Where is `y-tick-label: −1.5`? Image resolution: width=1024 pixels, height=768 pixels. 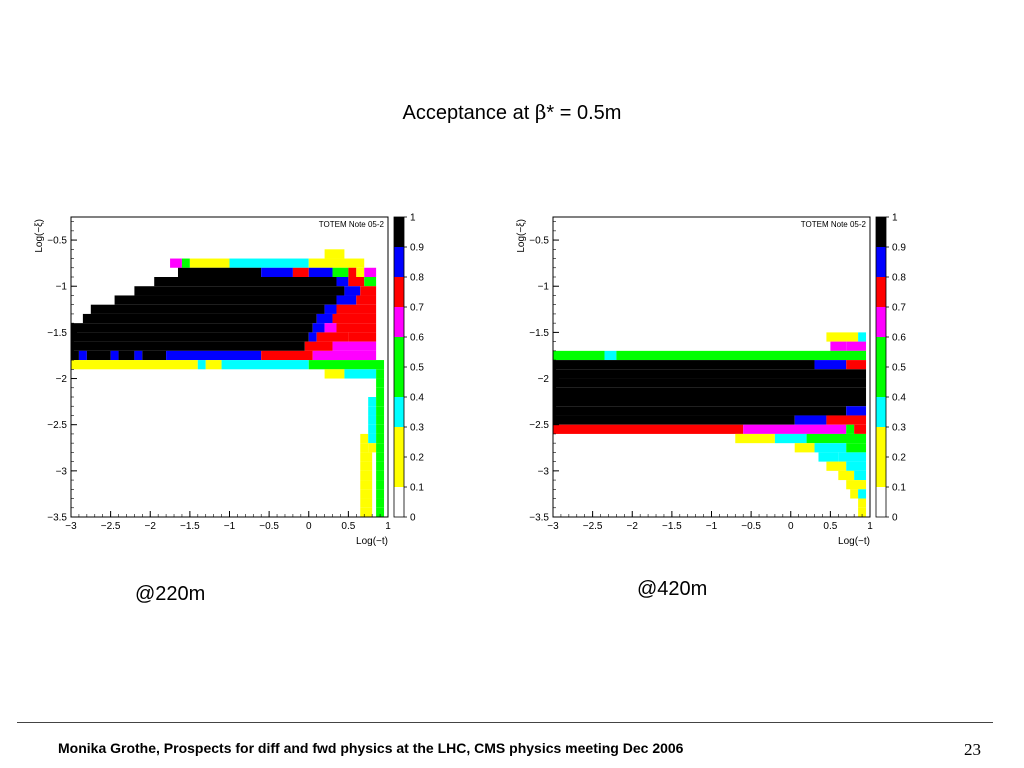
y-tick-label: −1.5 is located at coordinates (539, 333).